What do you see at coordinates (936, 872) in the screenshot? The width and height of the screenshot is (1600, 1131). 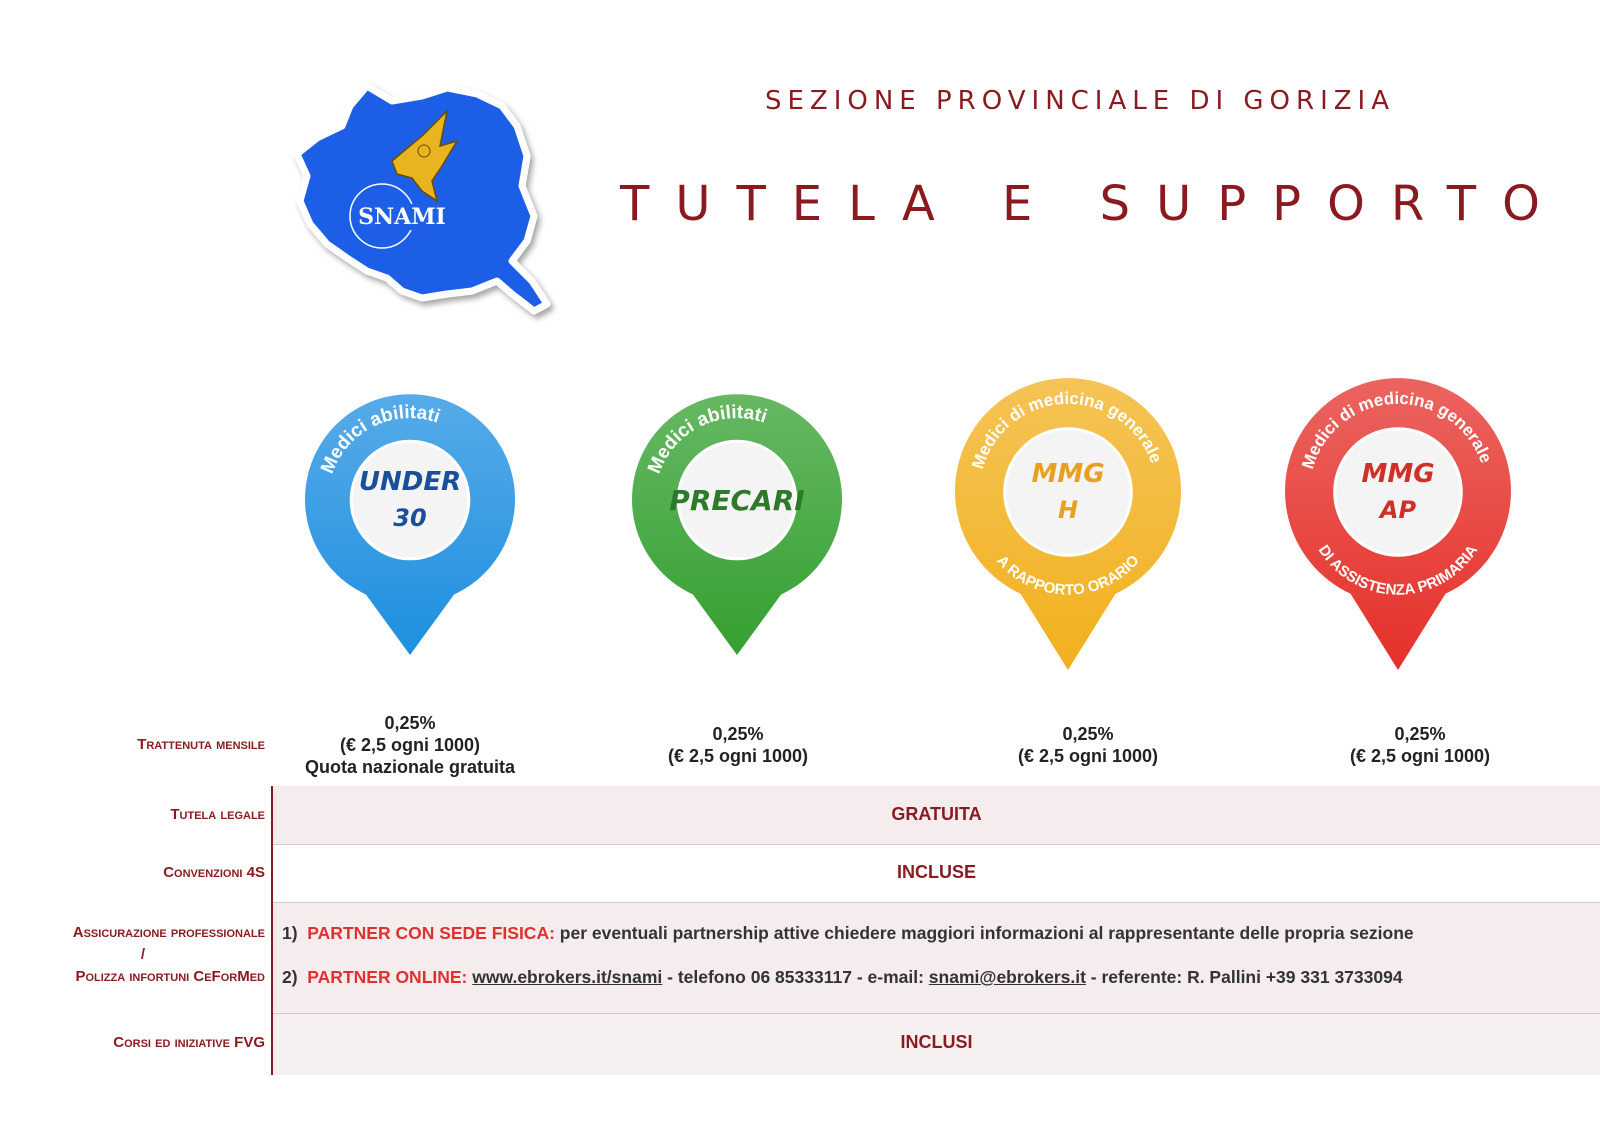 I see `convenzioni-value: INCLUSE` at bounding box center [936, 872].